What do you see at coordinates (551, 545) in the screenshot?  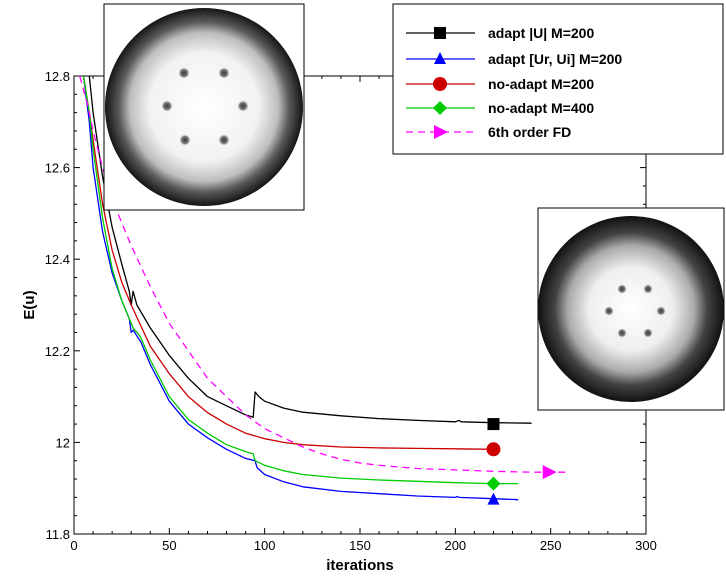 I see `x-tick-label: 250` at bounding box center [551, 545].